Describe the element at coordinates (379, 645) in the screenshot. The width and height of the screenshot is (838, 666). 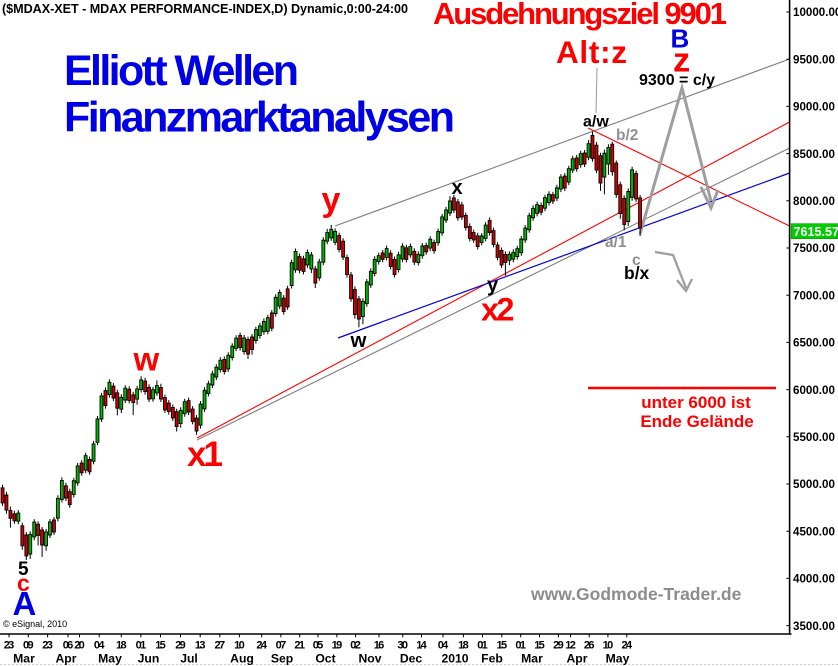
I see `svg-text: 16` at that location.